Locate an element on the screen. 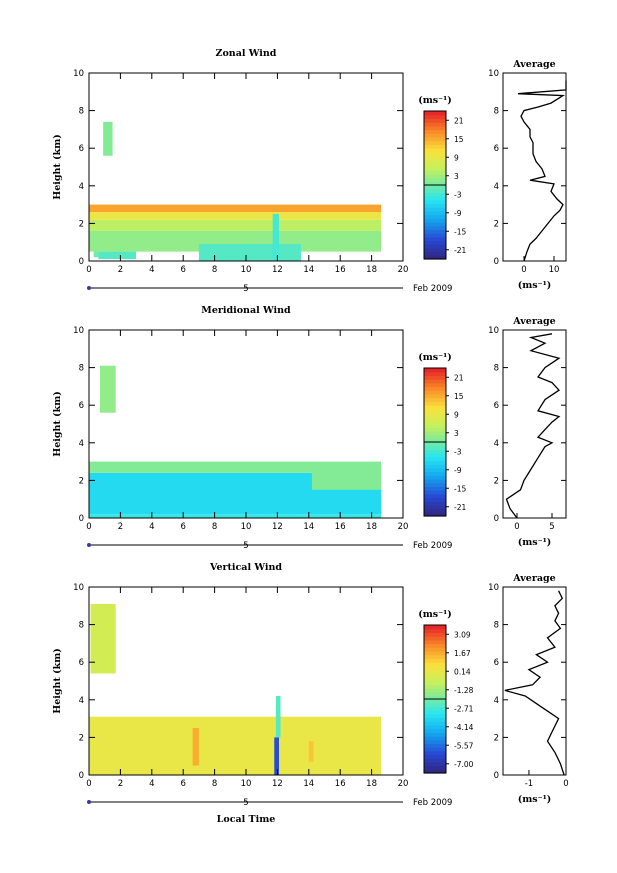 Image resolution: width=617 pixels, height=873 pixels. vertical-xtick-label: 2 is located at coordinates (120, 784).